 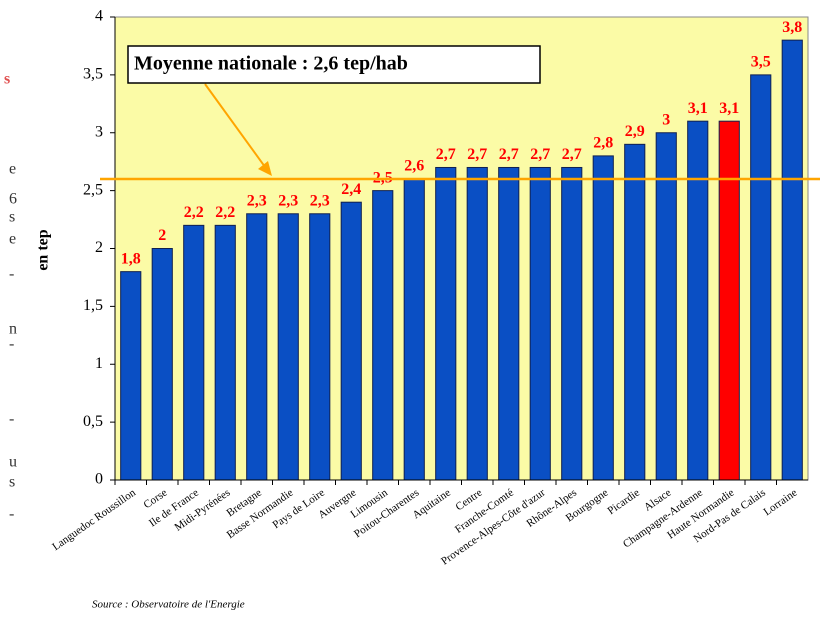 What do you see at coordinates (666, 119) in the screenshot?
I see `value-label: 3` at bounding box center [666, 119].